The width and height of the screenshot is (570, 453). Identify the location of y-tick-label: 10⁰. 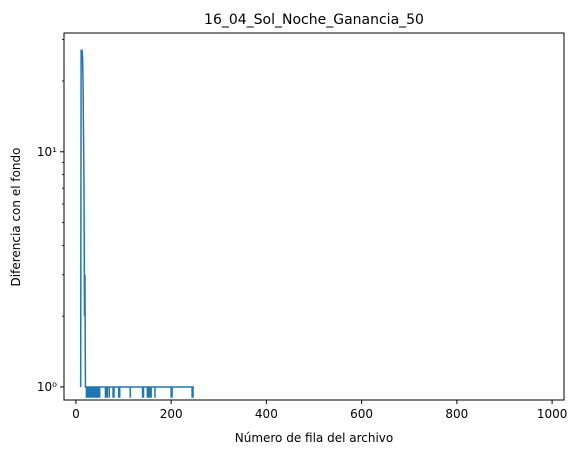
(47, 387).